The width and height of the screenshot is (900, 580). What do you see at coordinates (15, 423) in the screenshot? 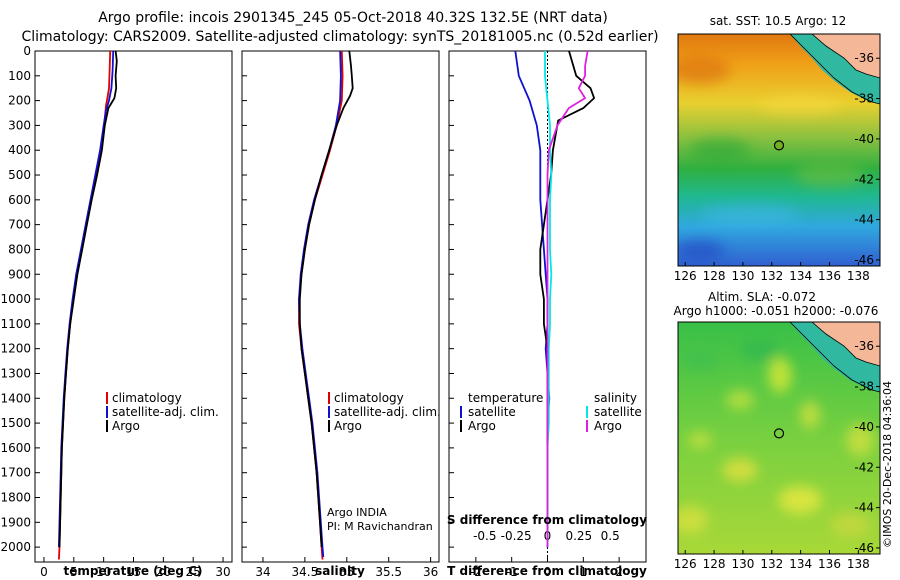
I see `y-tick-label: 1500` at bounding box center [15, 423].